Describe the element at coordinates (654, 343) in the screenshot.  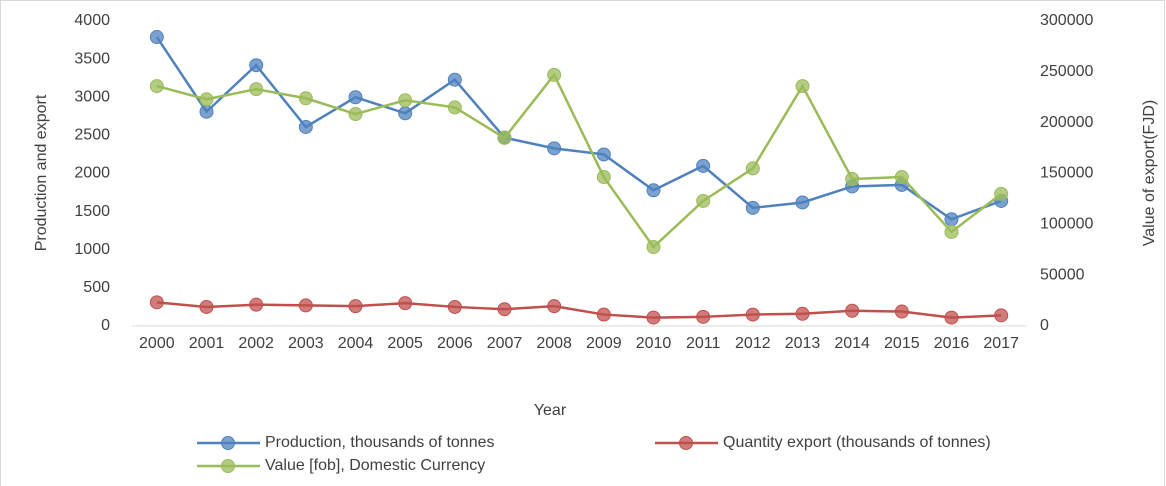
I see `x-tick-label: 2010` at that location.